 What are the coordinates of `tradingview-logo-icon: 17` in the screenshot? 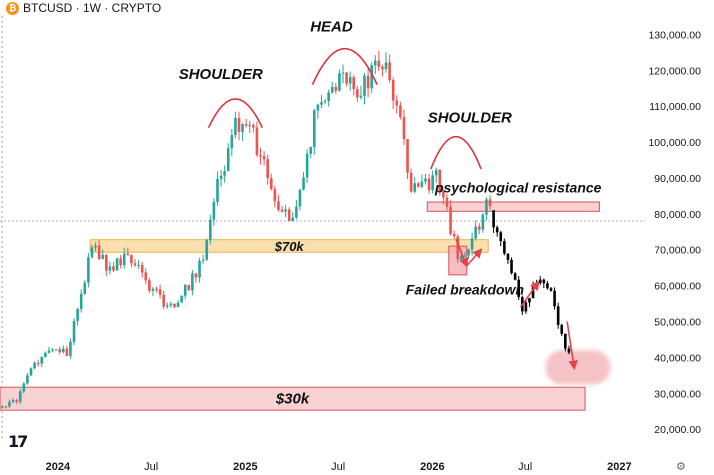 It's located at (18, 441).